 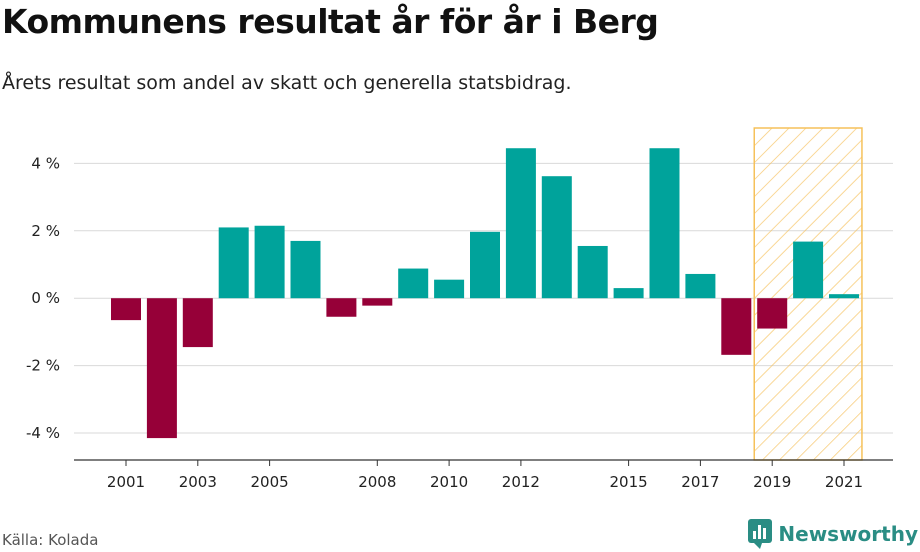 I want to click on bar-2001, so click(x=126, y=309).